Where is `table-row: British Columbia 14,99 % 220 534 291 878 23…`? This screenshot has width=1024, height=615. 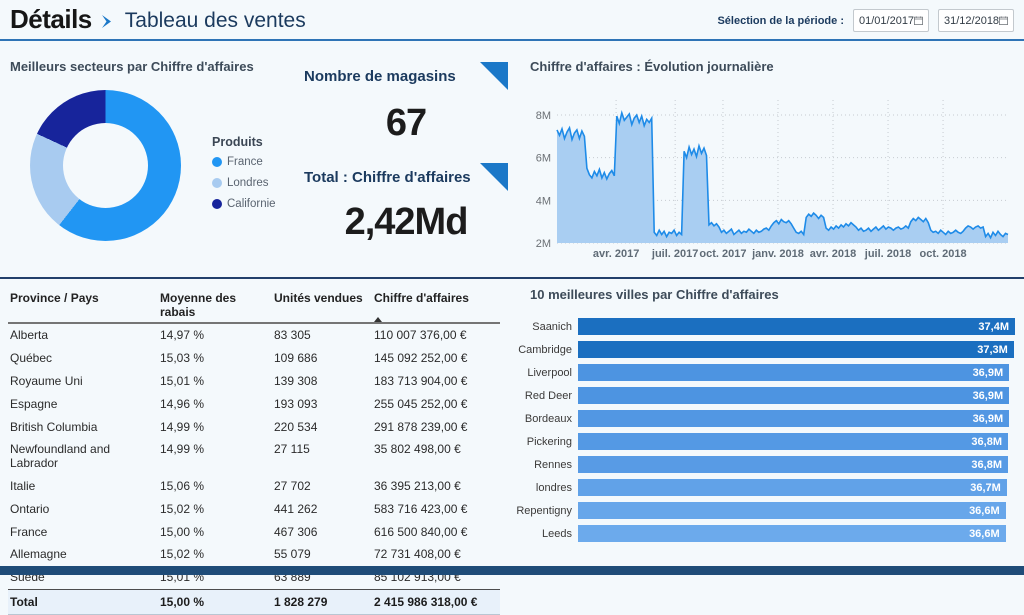
table-row: British Columbia 14,99 % 220 534 291 878 23… is located at coordinates (254, 426).